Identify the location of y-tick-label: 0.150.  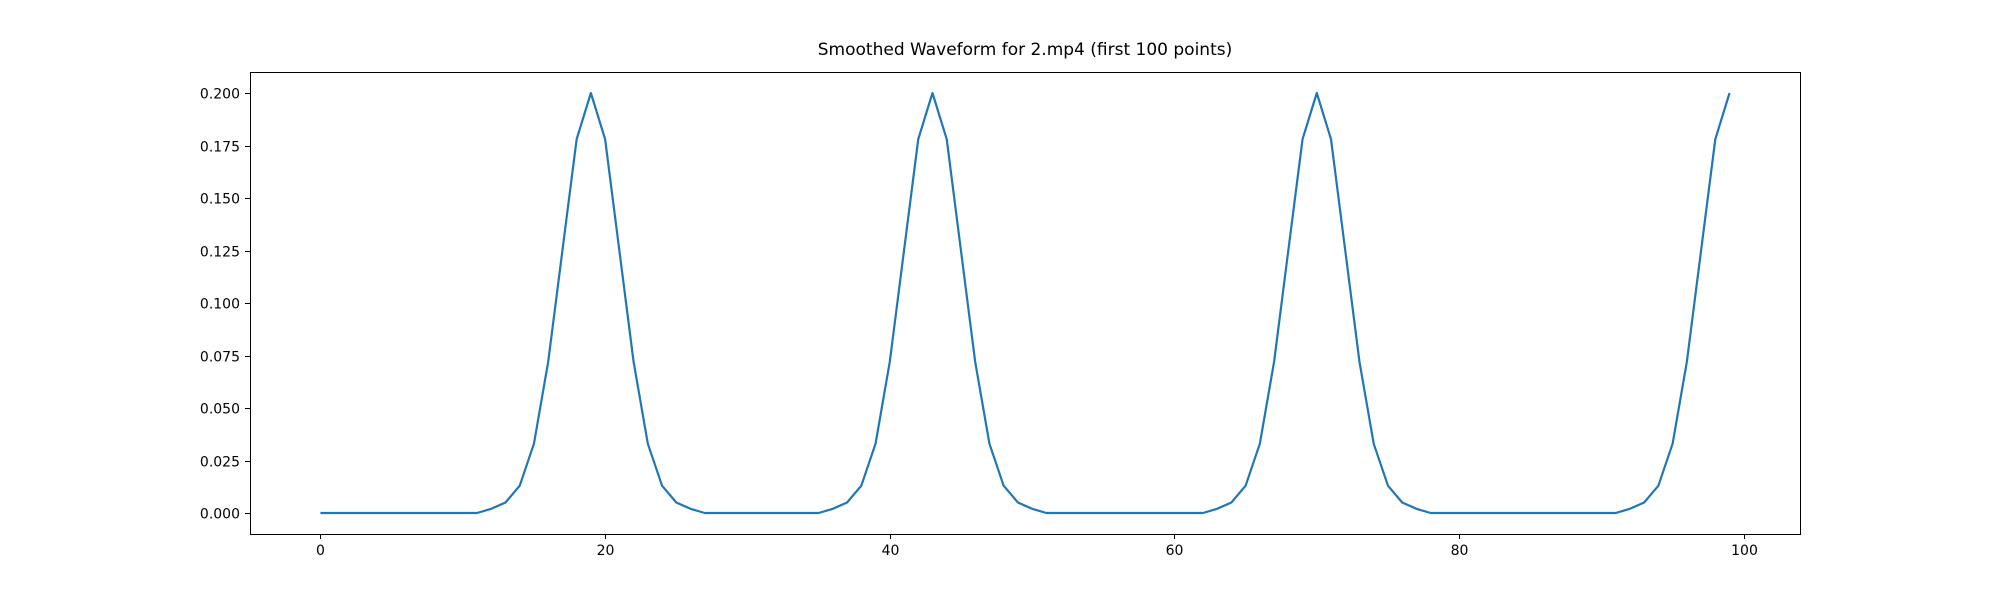
(220, 200).